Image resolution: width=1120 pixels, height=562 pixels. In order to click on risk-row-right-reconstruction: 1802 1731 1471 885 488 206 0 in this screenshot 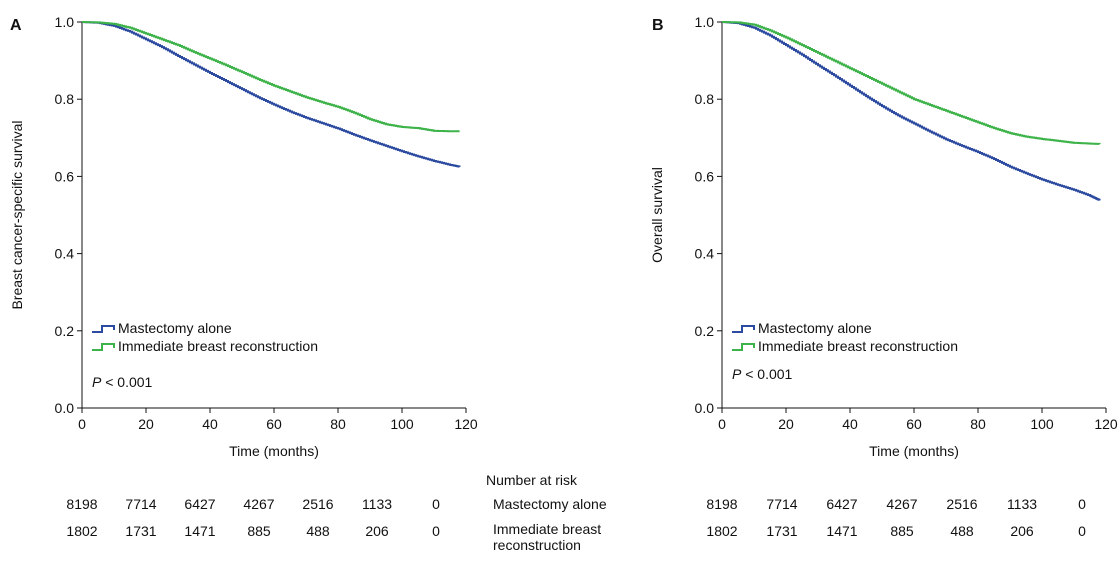, I will do `click(560, 533)`.